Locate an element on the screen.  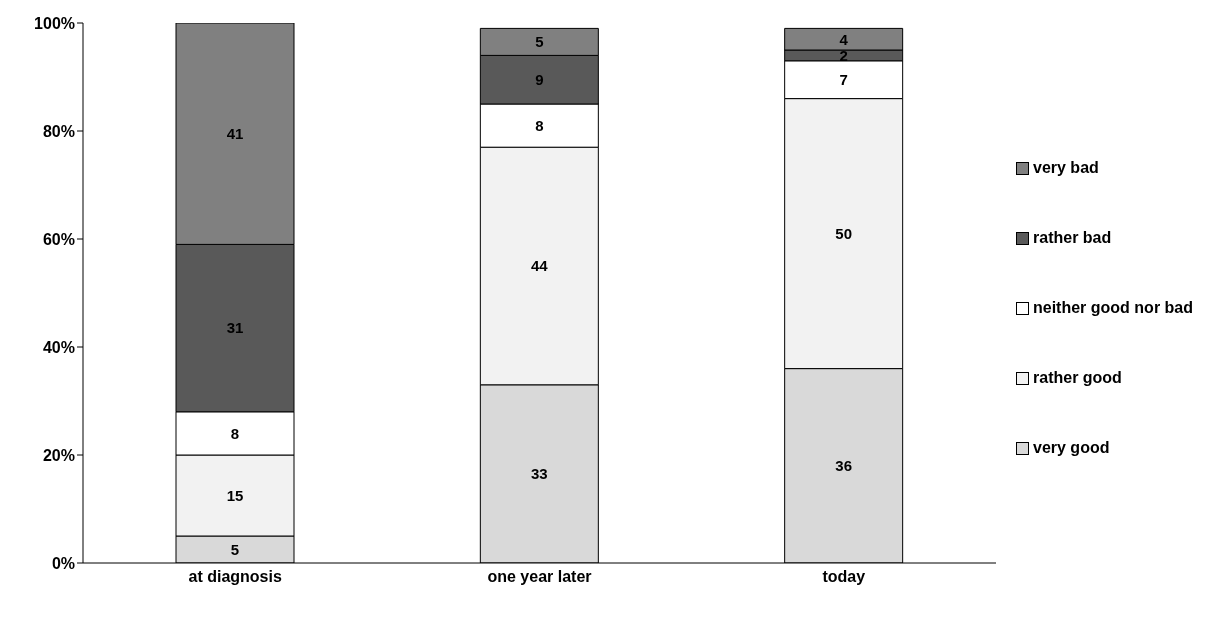
y-tick-label: 100% is located at coordinates (54, 23).